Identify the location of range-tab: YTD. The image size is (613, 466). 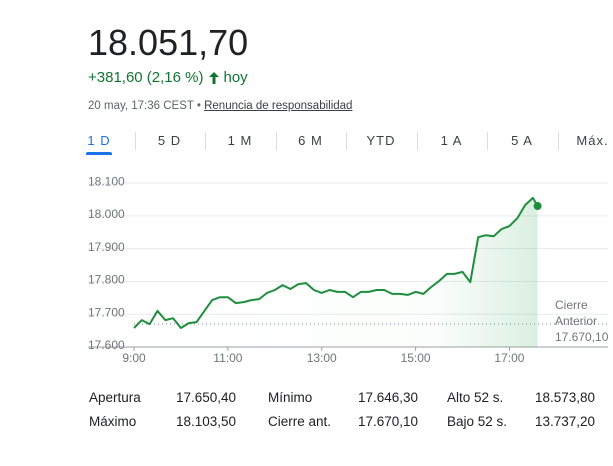
(381, 140).